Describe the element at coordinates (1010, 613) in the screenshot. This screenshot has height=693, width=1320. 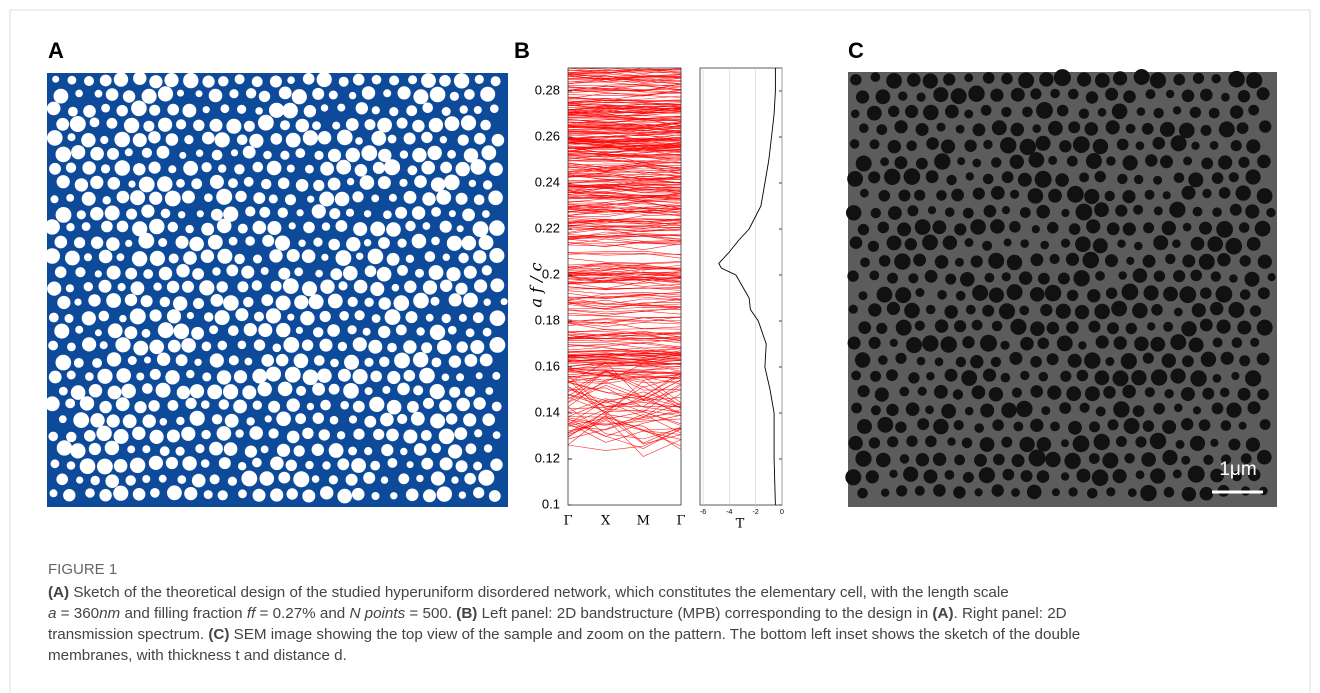
I see `text: . Right panel: 2D` at that location.